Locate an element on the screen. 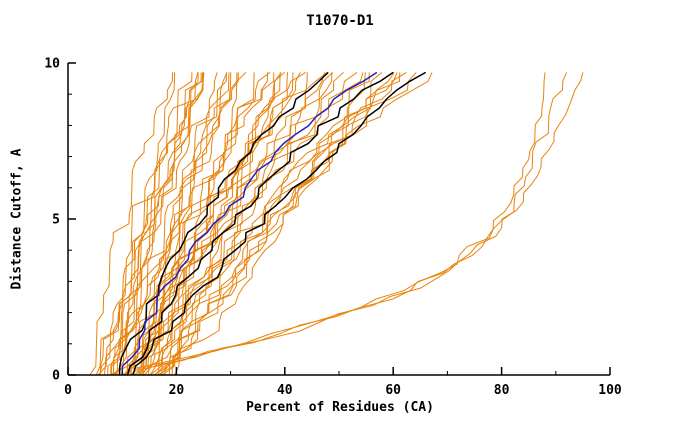 This screenshot has height=440, width=680. x-tick-label: 40 is located at coordinates (285, 390).